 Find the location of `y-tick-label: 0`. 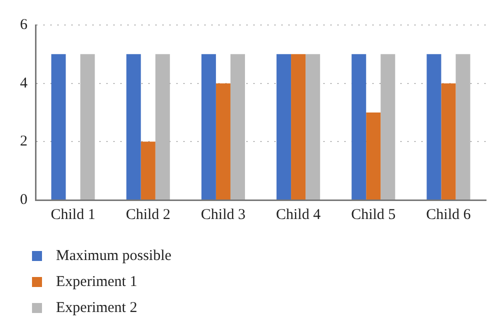

y-tick-label: 0 is located at coordinates (24, 200).